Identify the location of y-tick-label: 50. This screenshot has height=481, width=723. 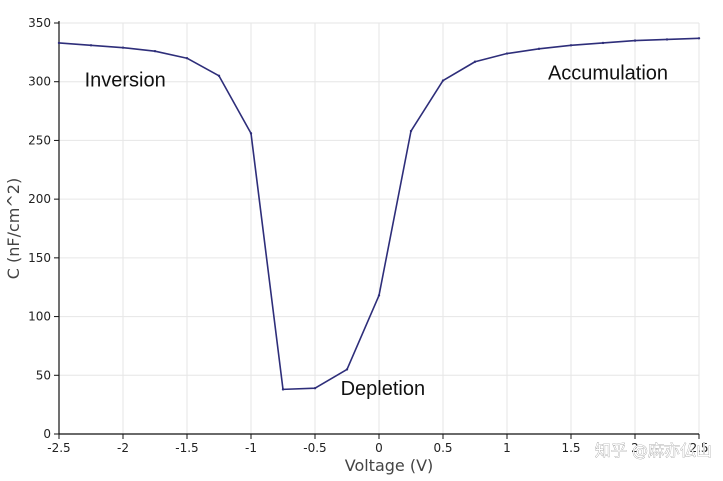
(43, 375).